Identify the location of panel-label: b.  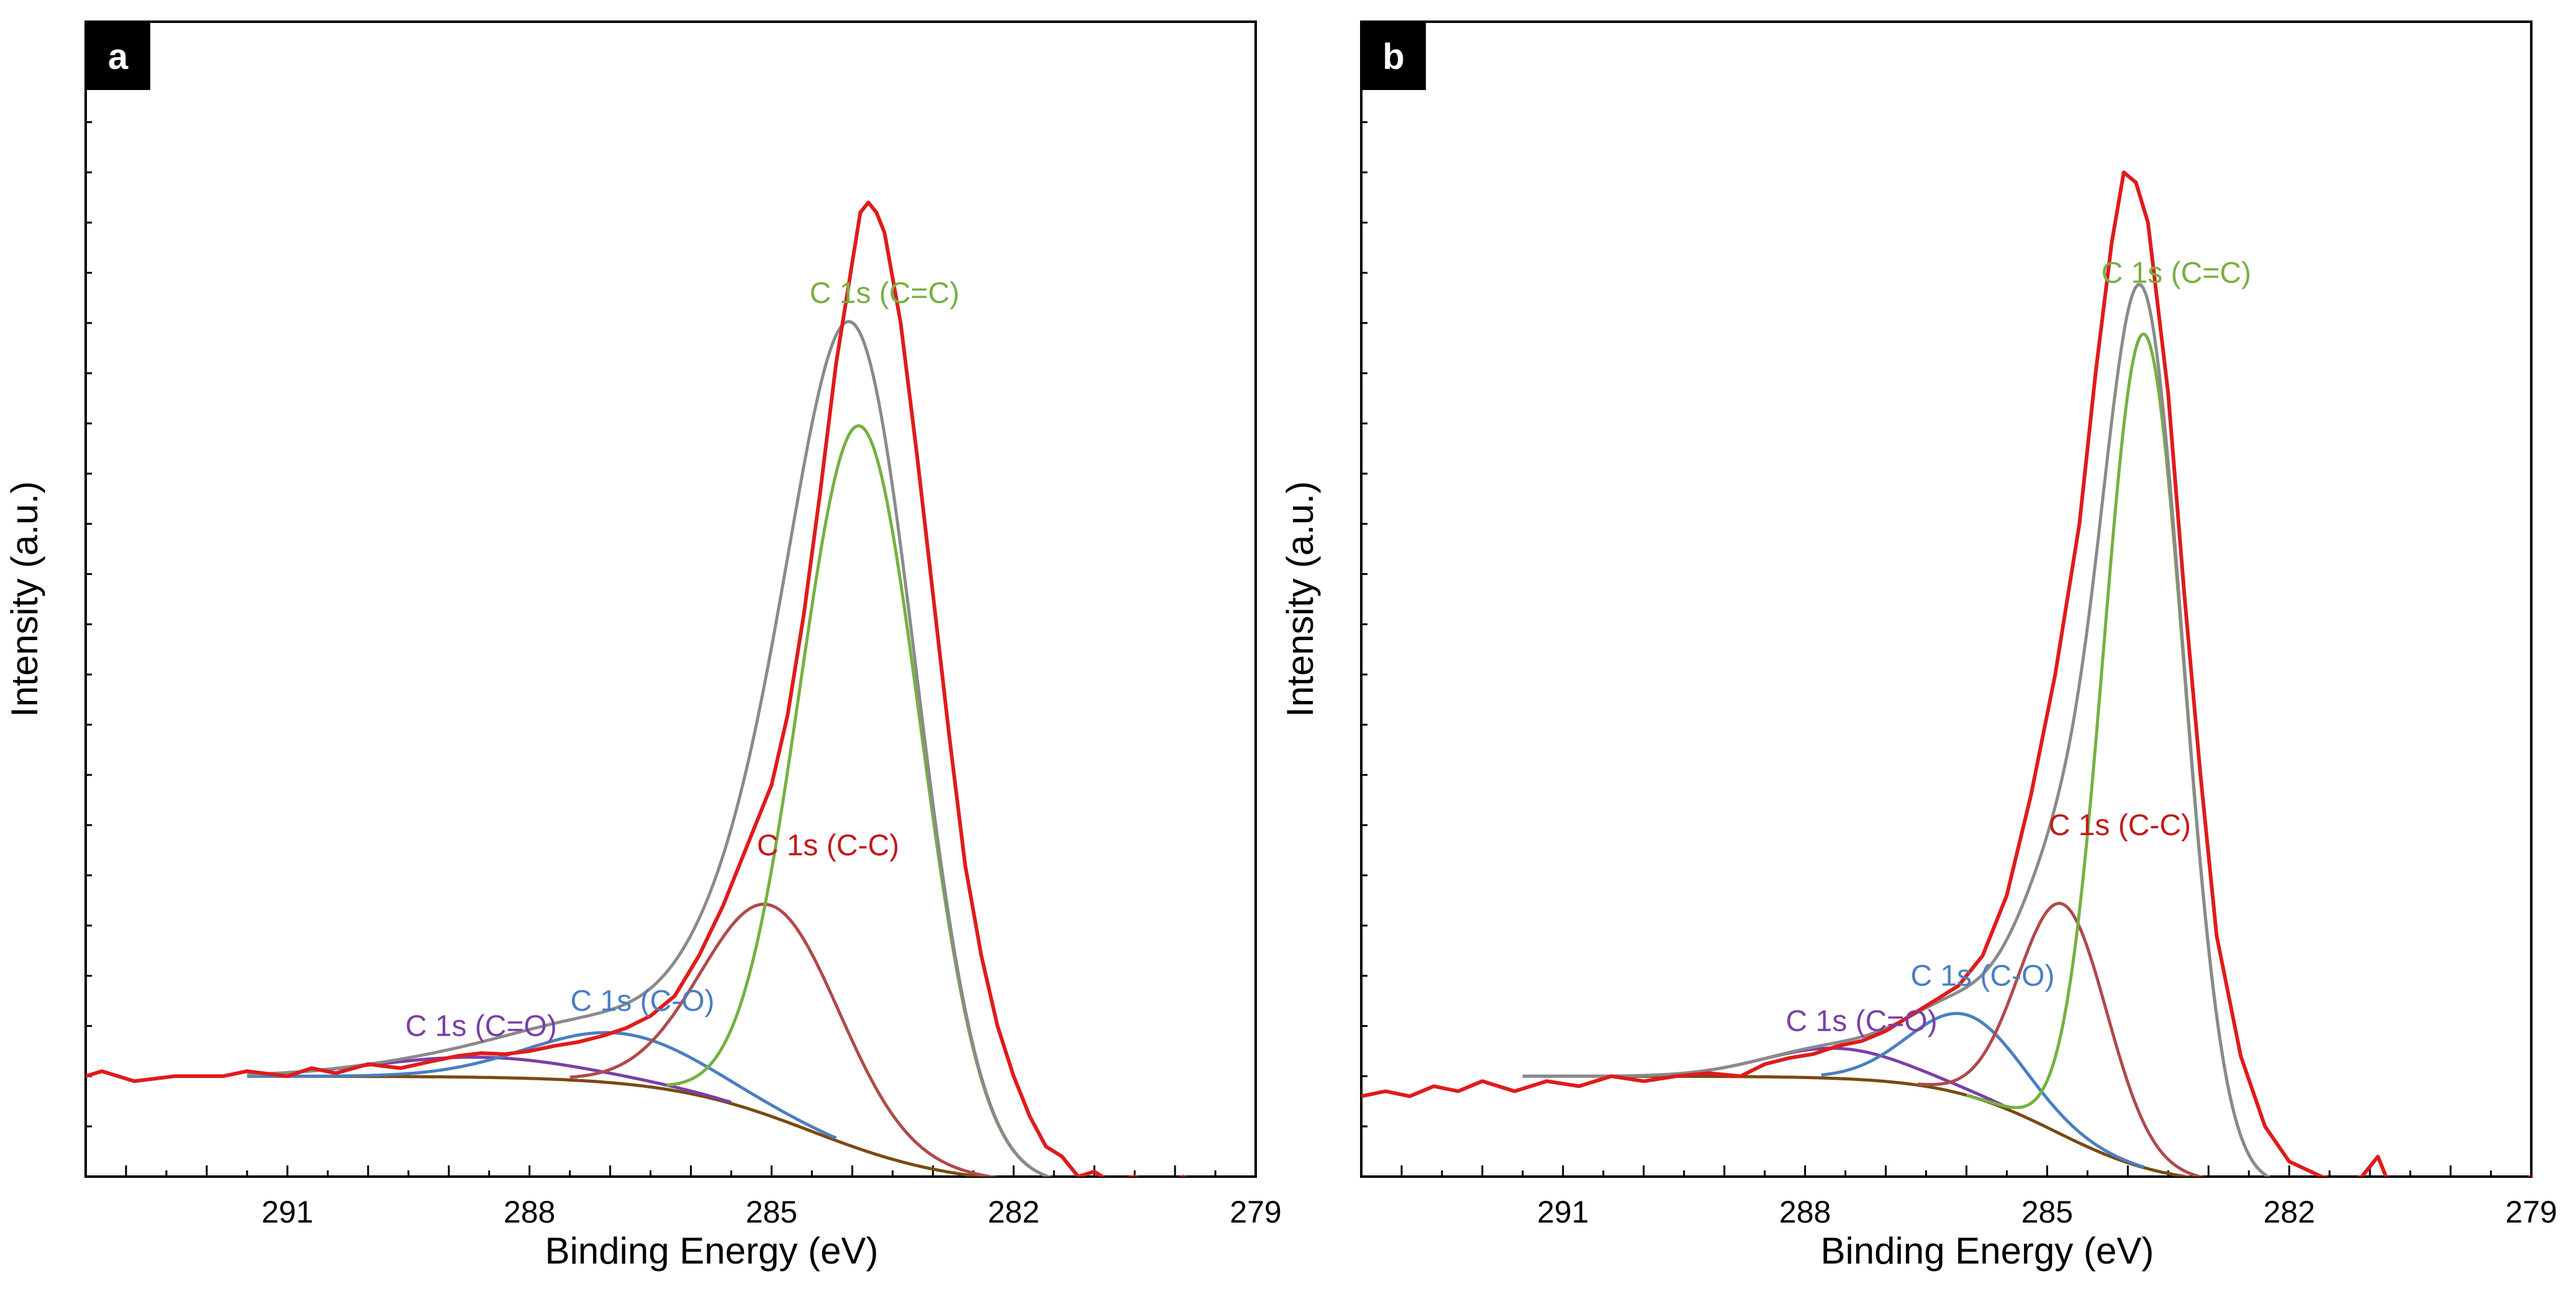
(1393, 56).